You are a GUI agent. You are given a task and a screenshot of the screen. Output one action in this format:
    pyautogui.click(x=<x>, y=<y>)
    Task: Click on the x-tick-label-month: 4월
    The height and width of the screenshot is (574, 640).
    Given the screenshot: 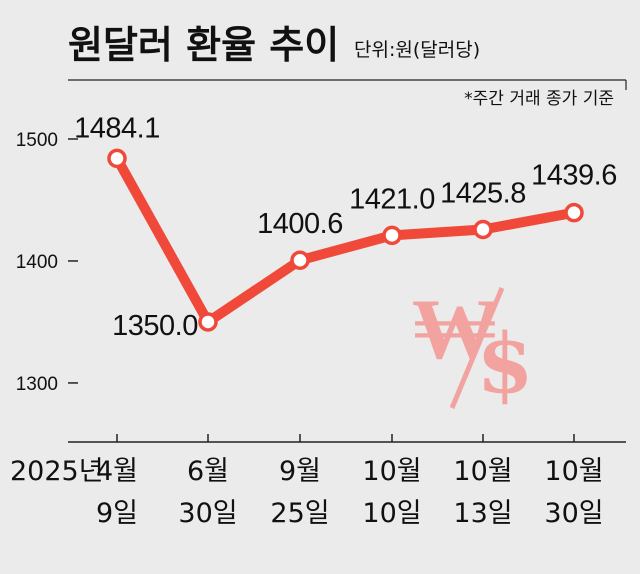 What is the action you would take?
    pyautogui.click(x=117, y=471)
    